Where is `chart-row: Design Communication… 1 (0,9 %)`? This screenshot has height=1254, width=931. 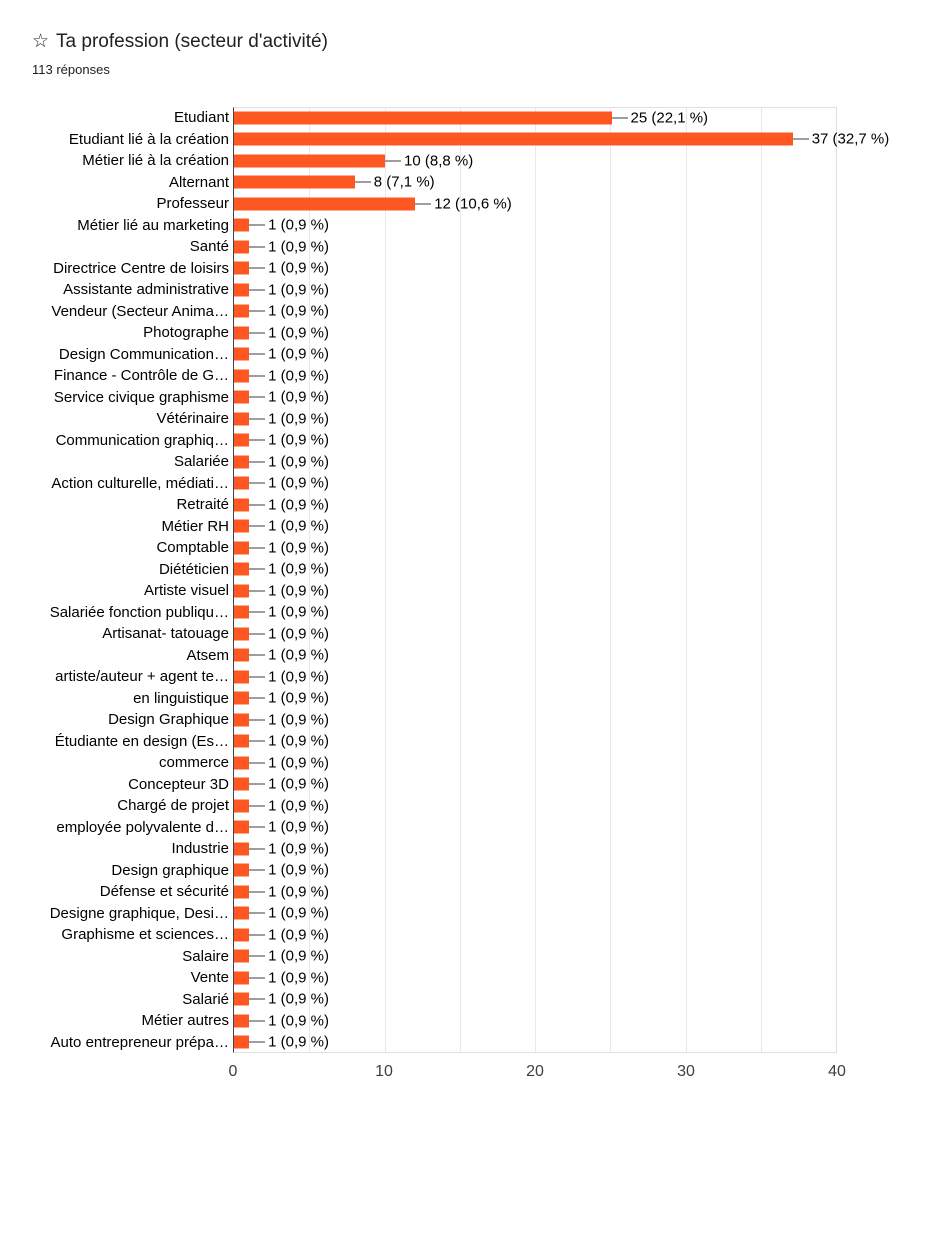
chart-row: Design Communication… 1 (0,9 %) is located at coordinates (465, 355).